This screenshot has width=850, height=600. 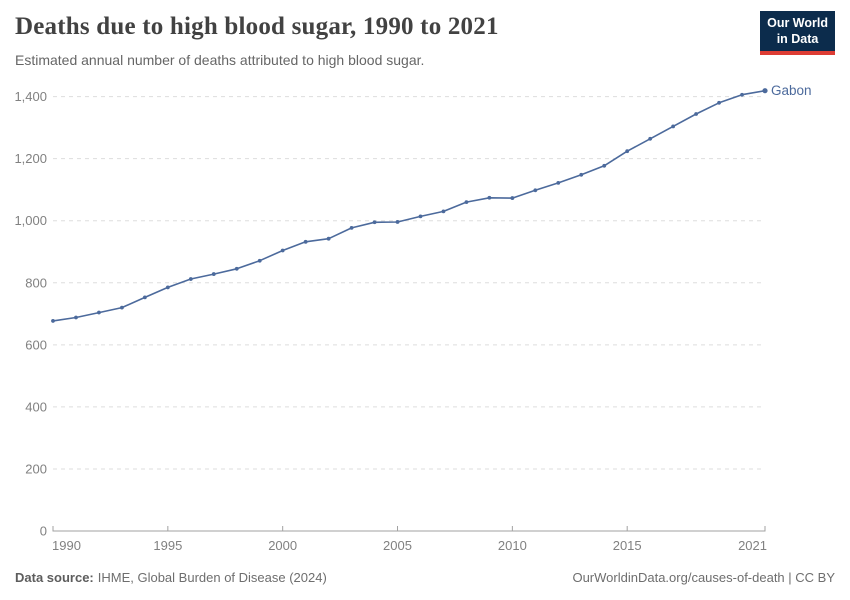 I want to click on x-tick-label: 2021, so click(x=752, y=545).